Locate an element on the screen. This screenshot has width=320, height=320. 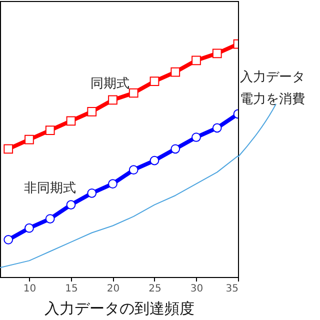
text: 電力を消費 is located at coordinates (272, 99).